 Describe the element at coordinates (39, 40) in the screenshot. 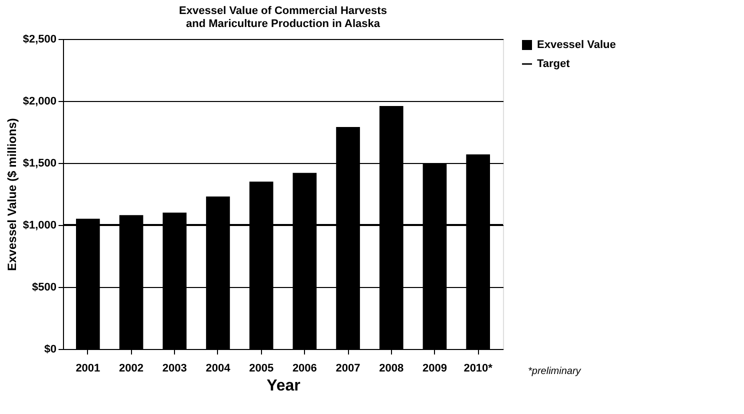

I see `y-tick-label: $2,500` at that location.